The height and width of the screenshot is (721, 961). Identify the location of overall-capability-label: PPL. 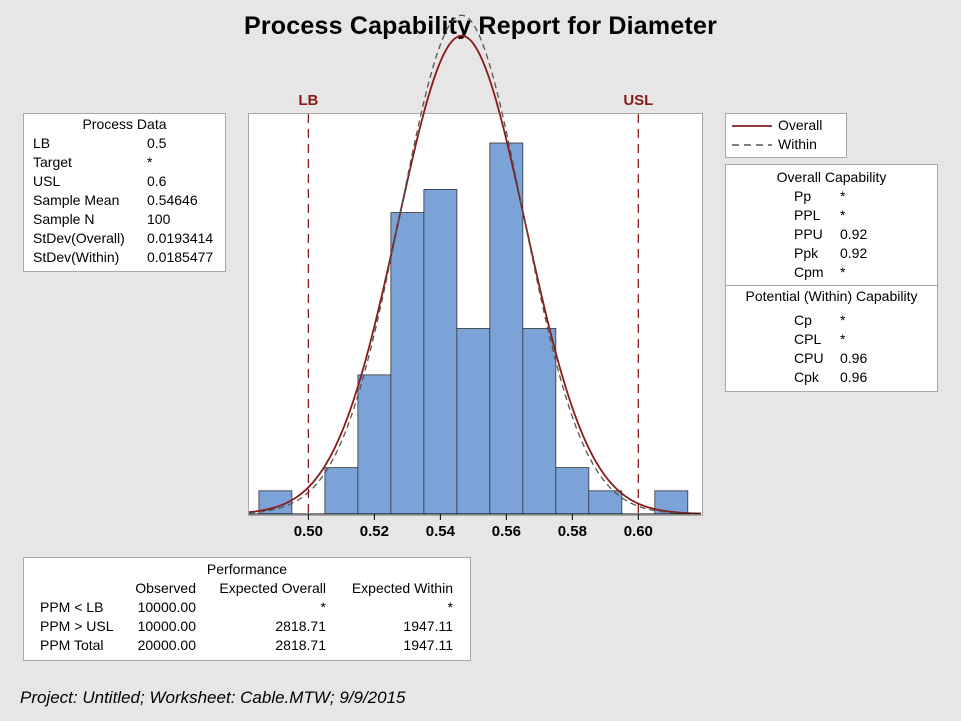
(807, 215).